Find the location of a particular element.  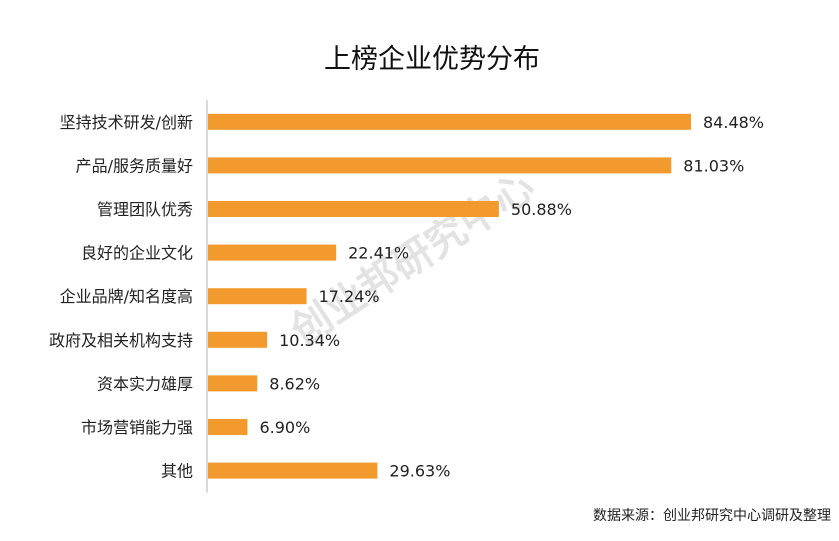

chart-title: 上榜企业优势分布 is located at coordinates (432, 59).